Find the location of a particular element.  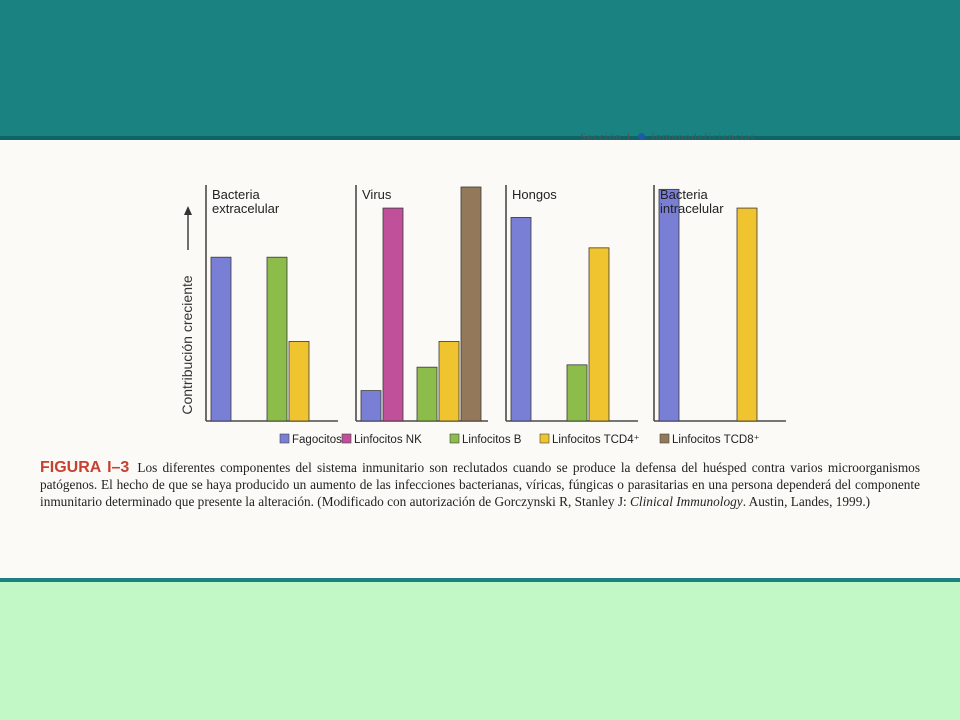

bottom-banner-edge is located at coordinates (480, 580).